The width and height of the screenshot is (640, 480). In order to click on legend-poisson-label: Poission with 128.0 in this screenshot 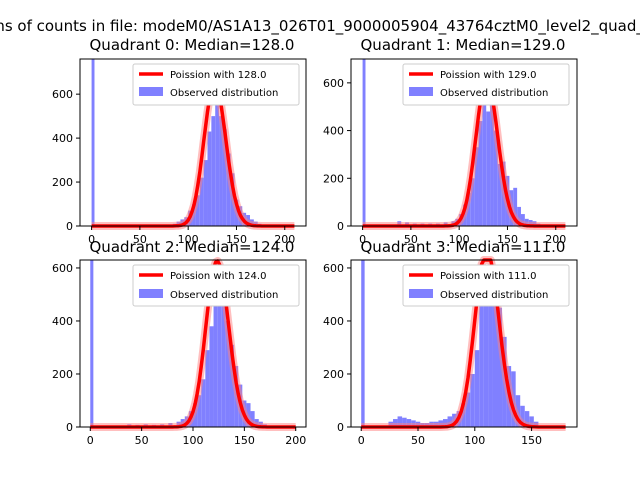, I will do `click(218, 75)`.